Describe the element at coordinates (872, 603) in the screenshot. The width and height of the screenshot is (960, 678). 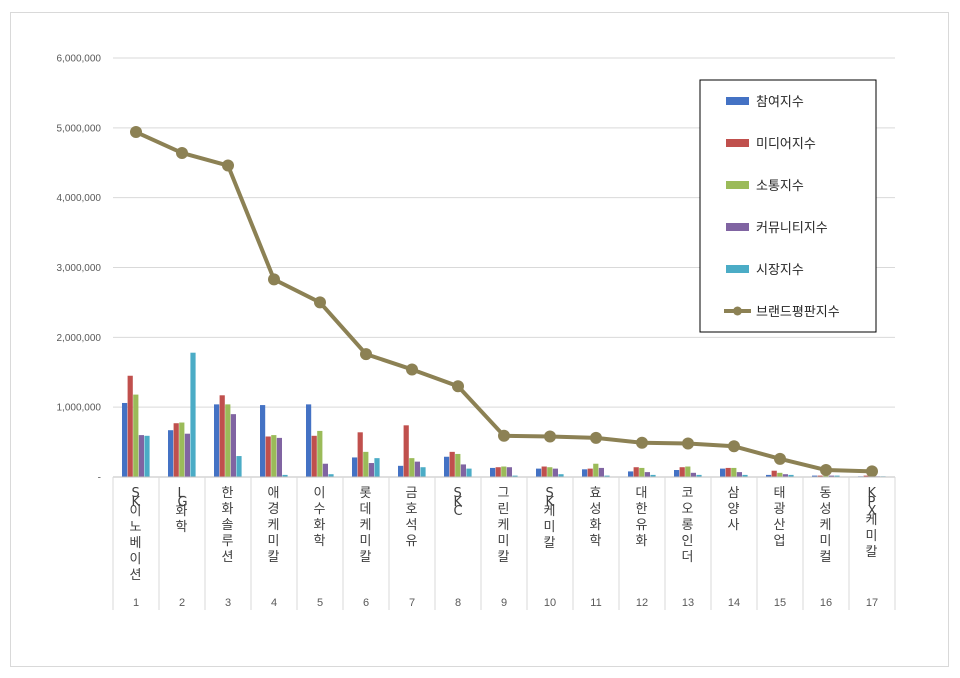
I see `rank-label: 17` at that location.